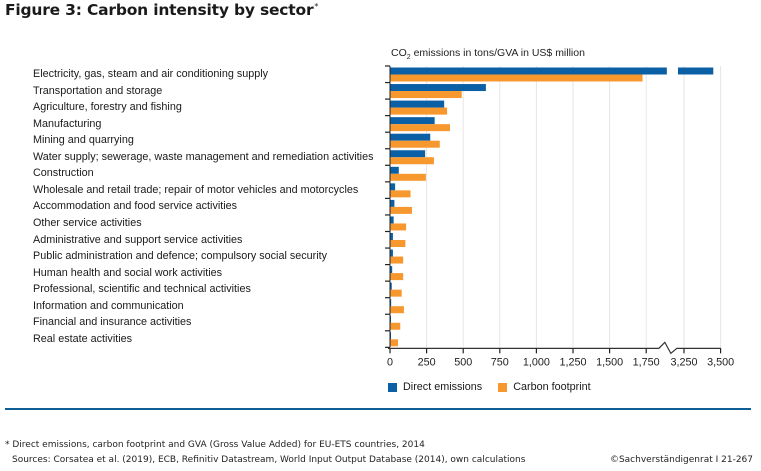 Image resolution: width=761 pixels, height=471 pixels. What do you see at coordinates (683, 362) in the screenshot?
I see `x-tick-label: 3,250` at bounding box center [683, 362].